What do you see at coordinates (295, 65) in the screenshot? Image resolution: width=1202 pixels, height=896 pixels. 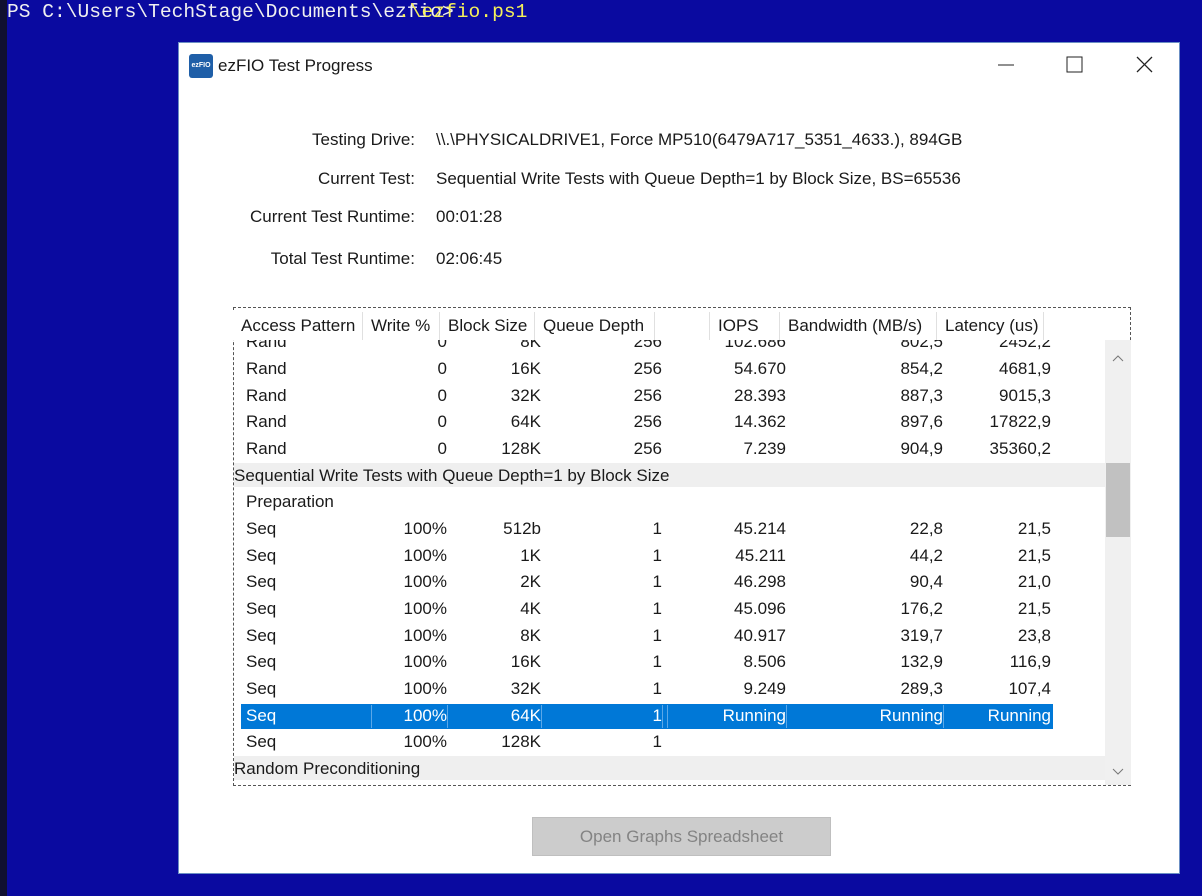 I see `window-title: ezFIO Test Progress` at bounding box center [295, 65].